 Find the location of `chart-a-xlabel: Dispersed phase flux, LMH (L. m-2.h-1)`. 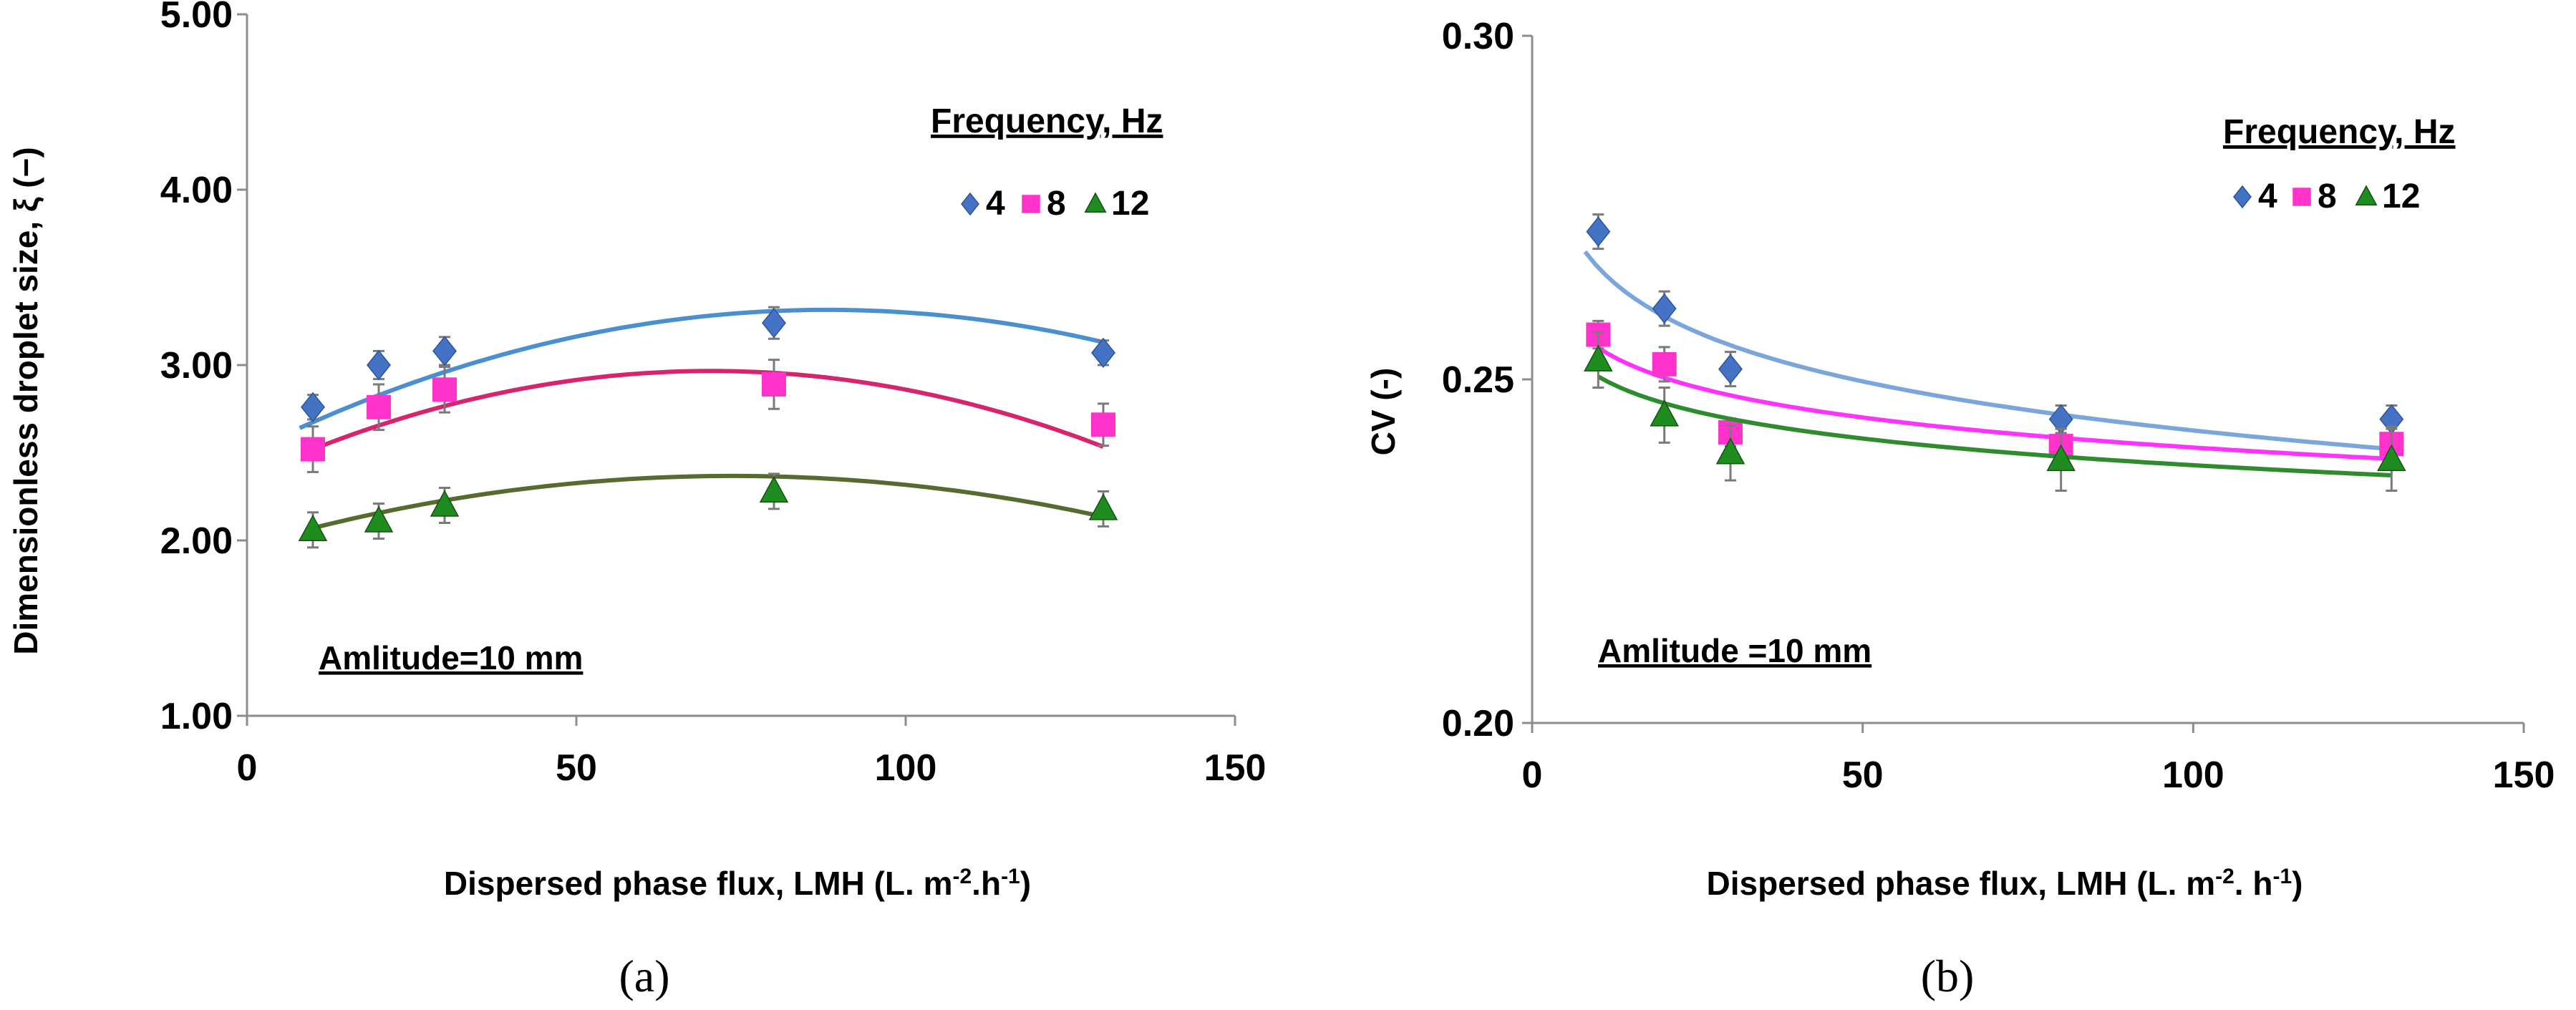

chart-a-xlabel: Dispersed phase flux, LMH (L. m-2.h-1) is located at coordinates (738, 884).